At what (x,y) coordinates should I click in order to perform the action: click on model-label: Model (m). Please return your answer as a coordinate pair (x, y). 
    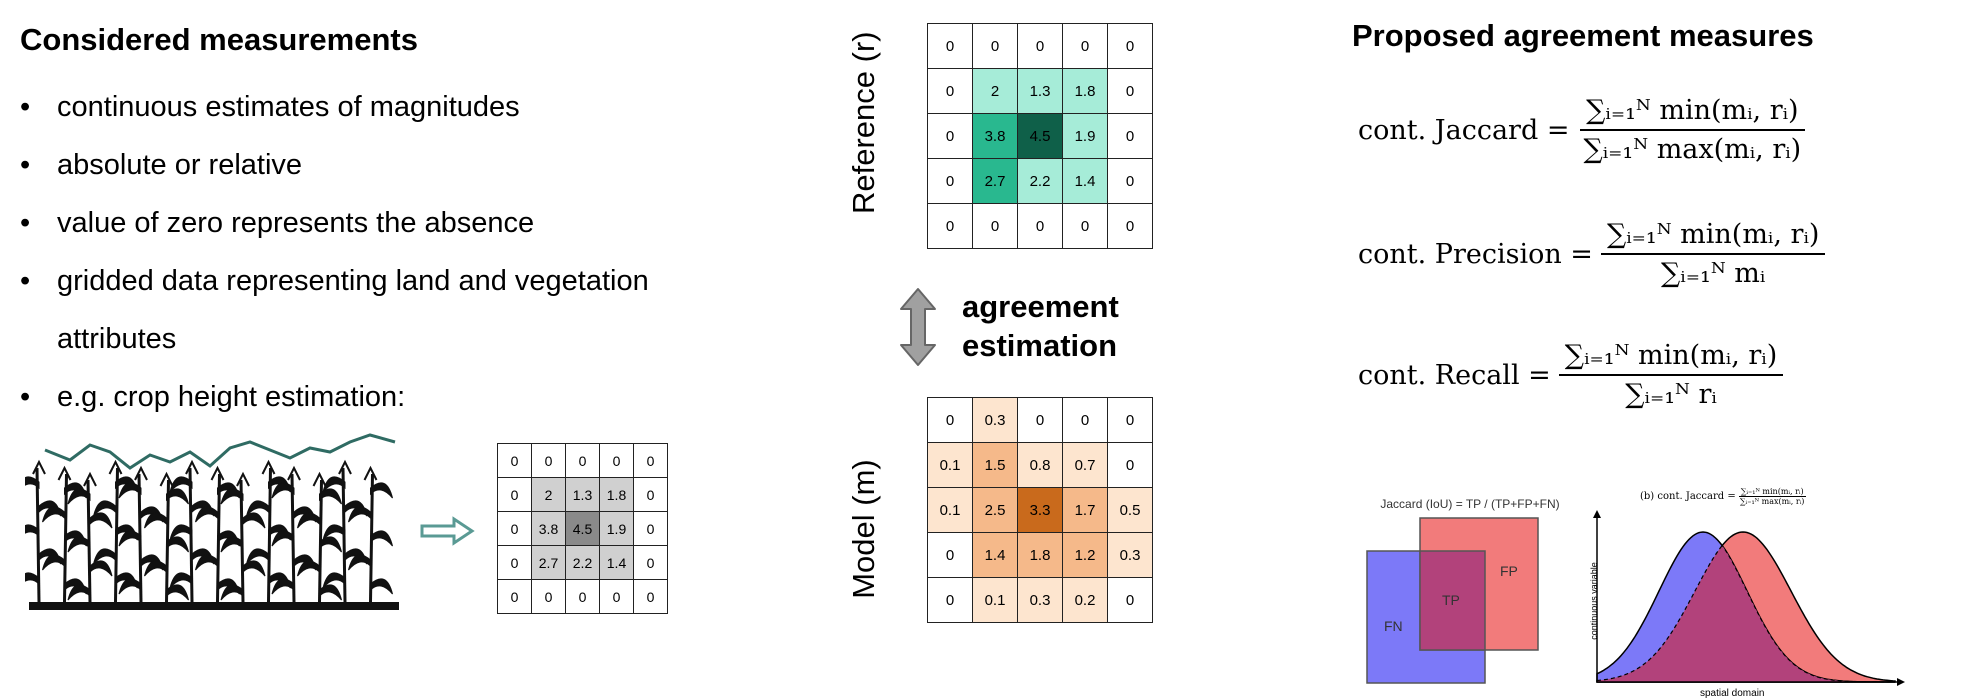
    Looking at the image, I should click on (863, 529).